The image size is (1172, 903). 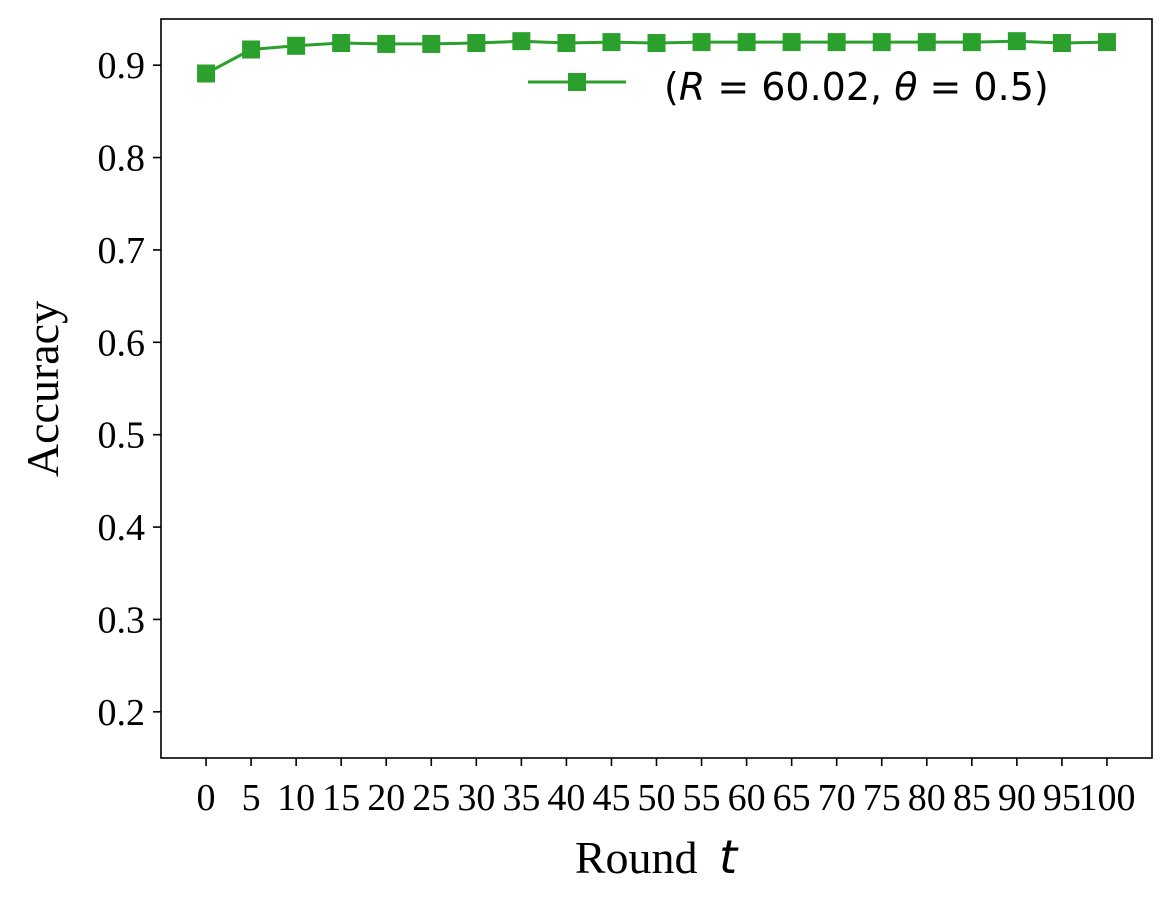 What do you see at coordinates (747, 798) in the screenshot?
I see `x-tick-label: 60` at bounding box center [747, 798].